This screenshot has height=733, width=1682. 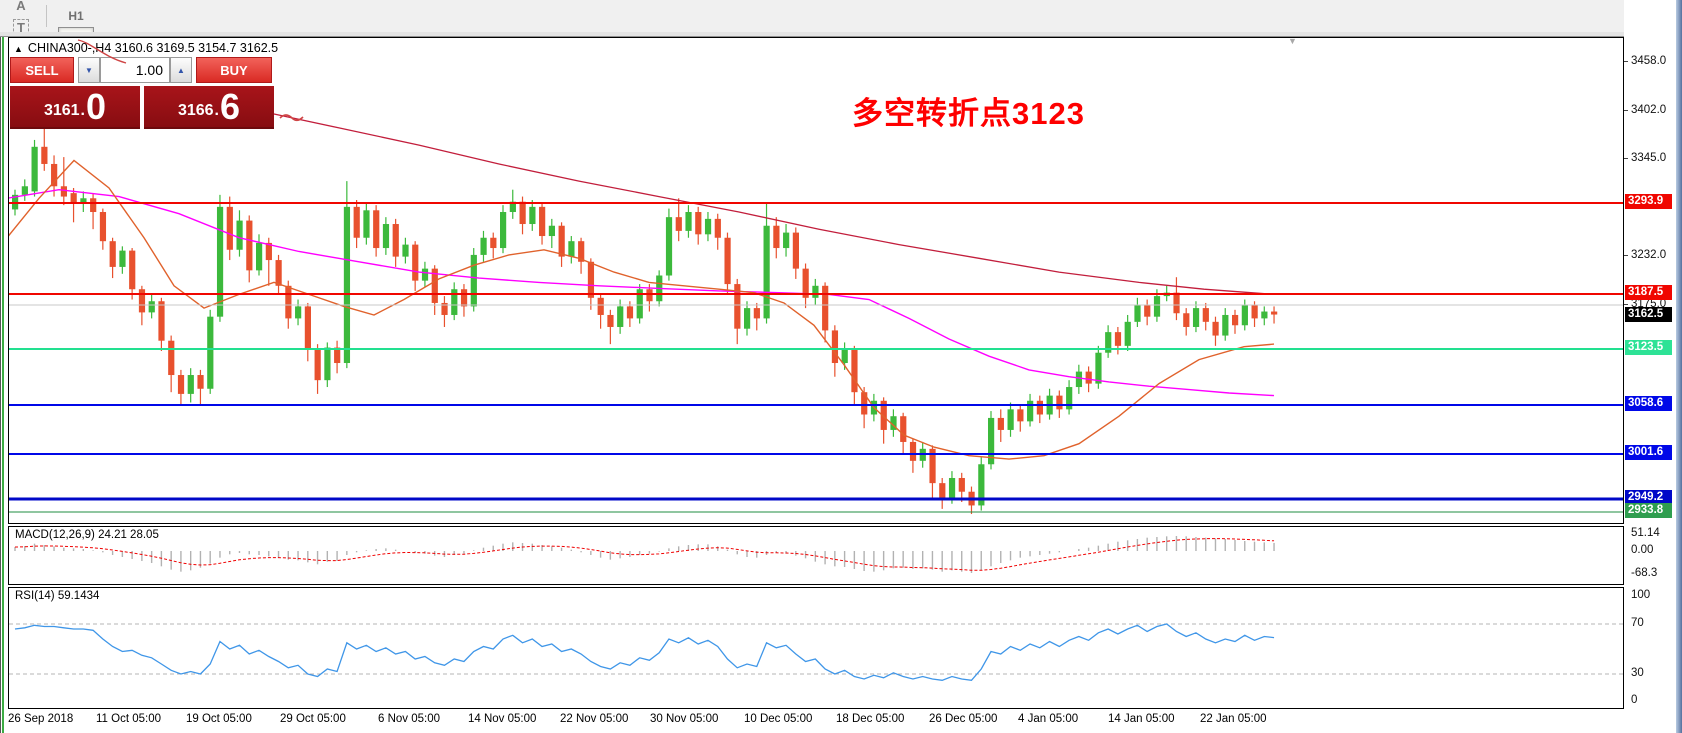 What do you see at coordinates (1644, 573) in the screenshot?
I see `macd-scale-label: -68.3` at bounding box center [1644, 573].